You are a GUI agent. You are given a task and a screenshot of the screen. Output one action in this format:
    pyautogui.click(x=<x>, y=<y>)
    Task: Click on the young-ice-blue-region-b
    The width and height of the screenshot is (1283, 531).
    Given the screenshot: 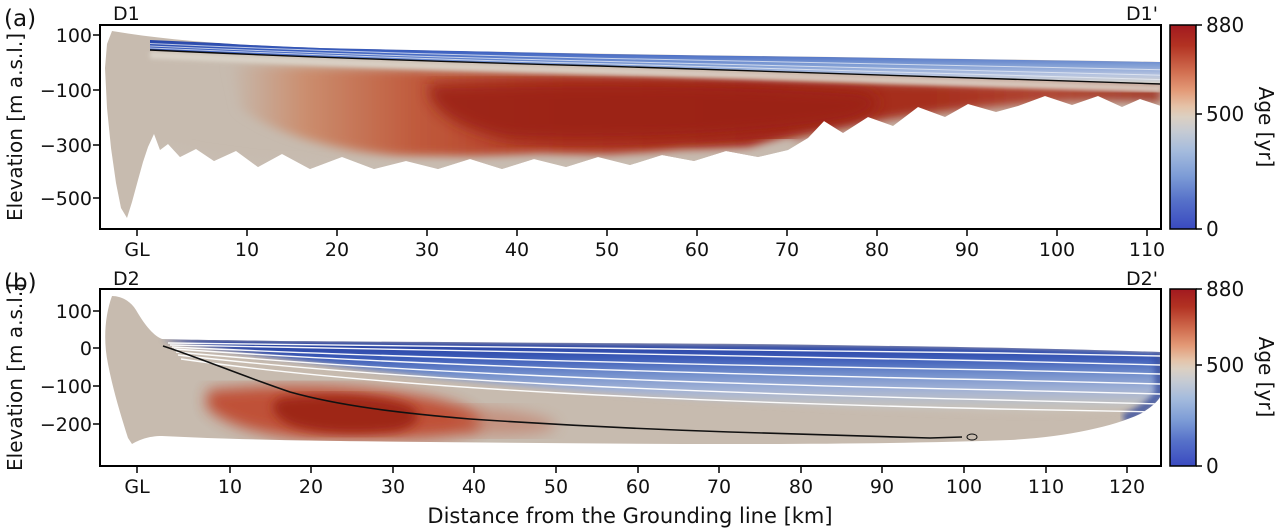 What is the action you would take?
    pyautogui.click(x=661, y=376)
    